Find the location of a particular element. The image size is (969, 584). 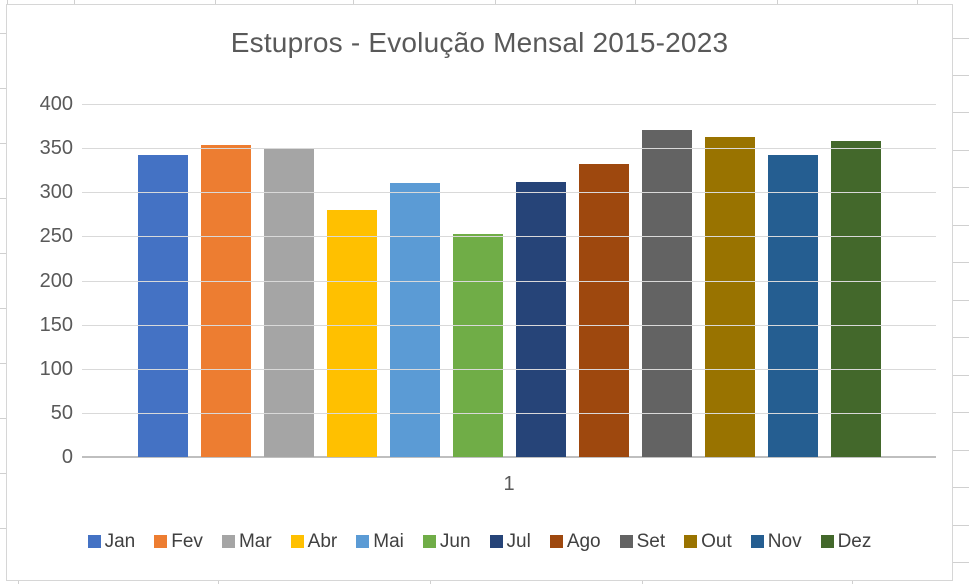

chart-title: Estupros - Evolução Mensal 2015-2023 is located at coordinates (479, 42).